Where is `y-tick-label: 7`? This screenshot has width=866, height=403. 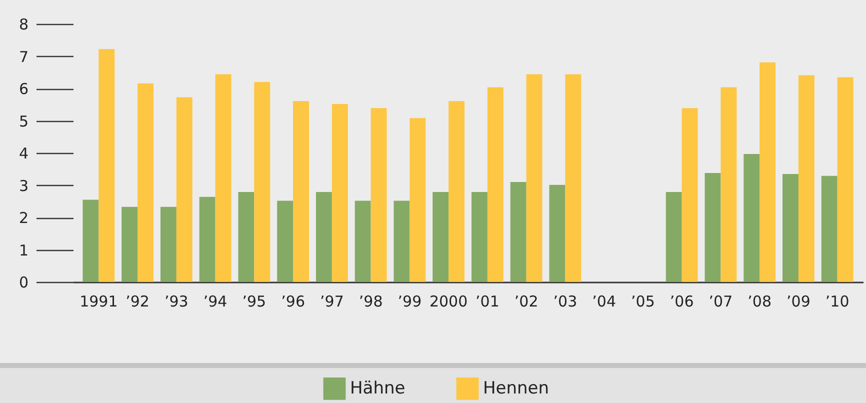 y-tick-label: 7 is located at coordinates (23, 57).